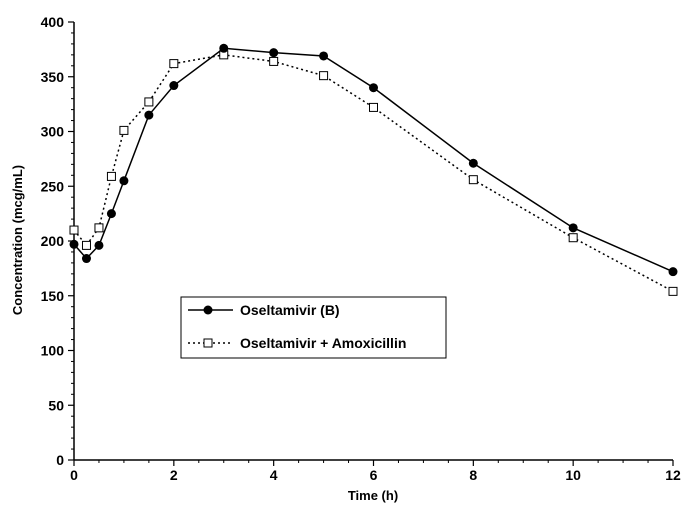  What do you see at coordinates (17, 240) in the screenshot?
I see `y-axis-title: Concentration (mcg/mL)` at bounding box center [17, 240].